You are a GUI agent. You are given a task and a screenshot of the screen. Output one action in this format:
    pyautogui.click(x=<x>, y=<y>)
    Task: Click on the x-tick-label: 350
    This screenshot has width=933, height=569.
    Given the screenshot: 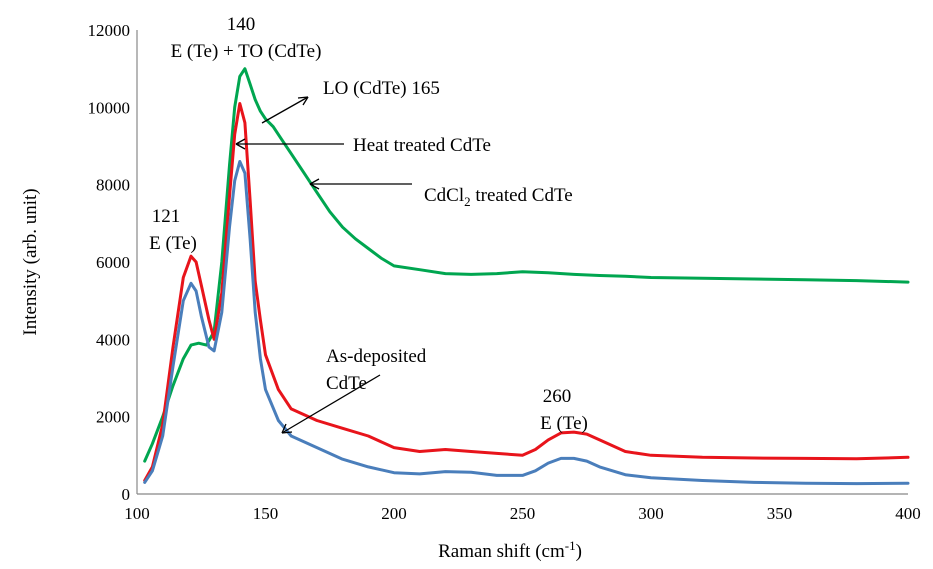 What is the action you would take?
    pyautogui.click(x=780, y=513)
    